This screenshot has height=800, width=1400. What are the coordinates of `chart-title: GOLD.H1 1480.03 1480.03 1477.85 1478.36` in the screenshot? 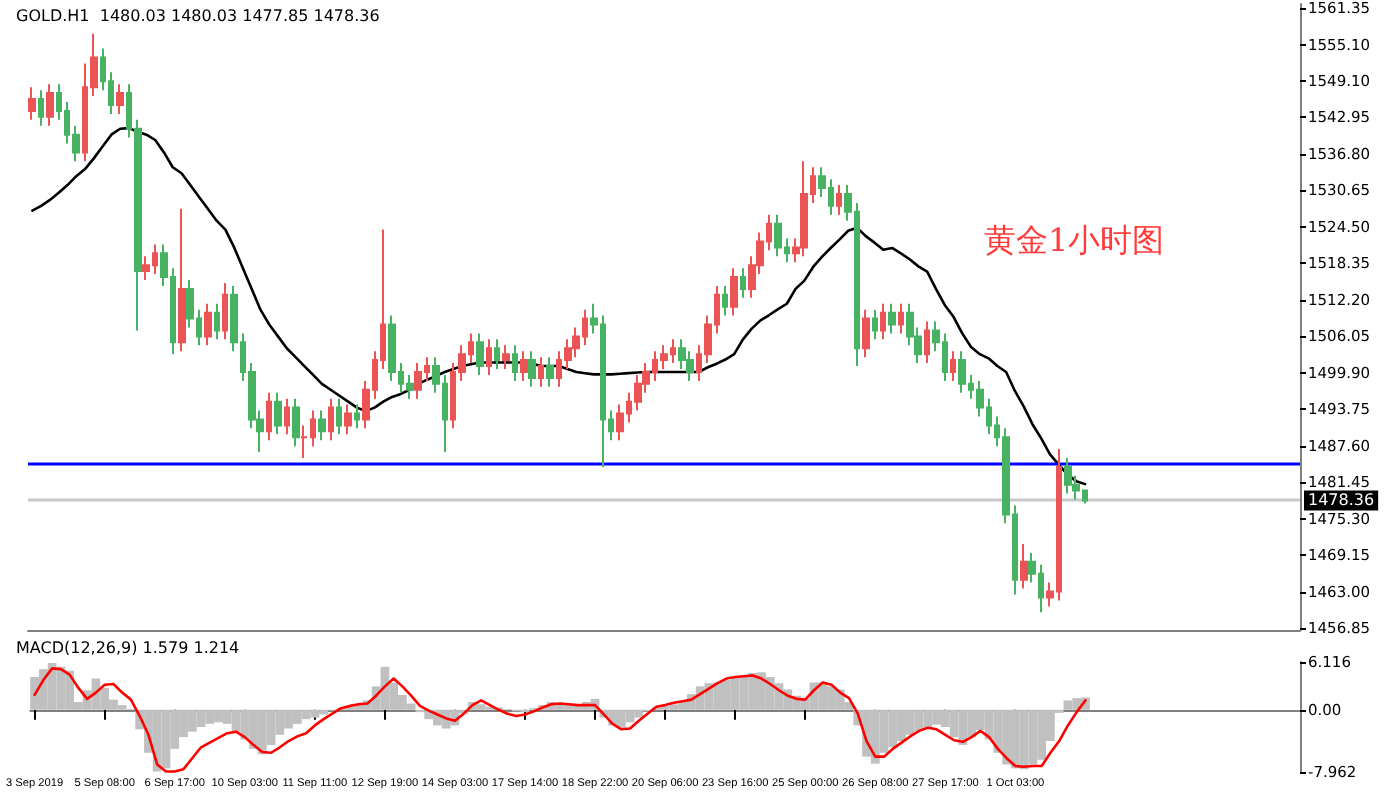 It's located at (198, 16).